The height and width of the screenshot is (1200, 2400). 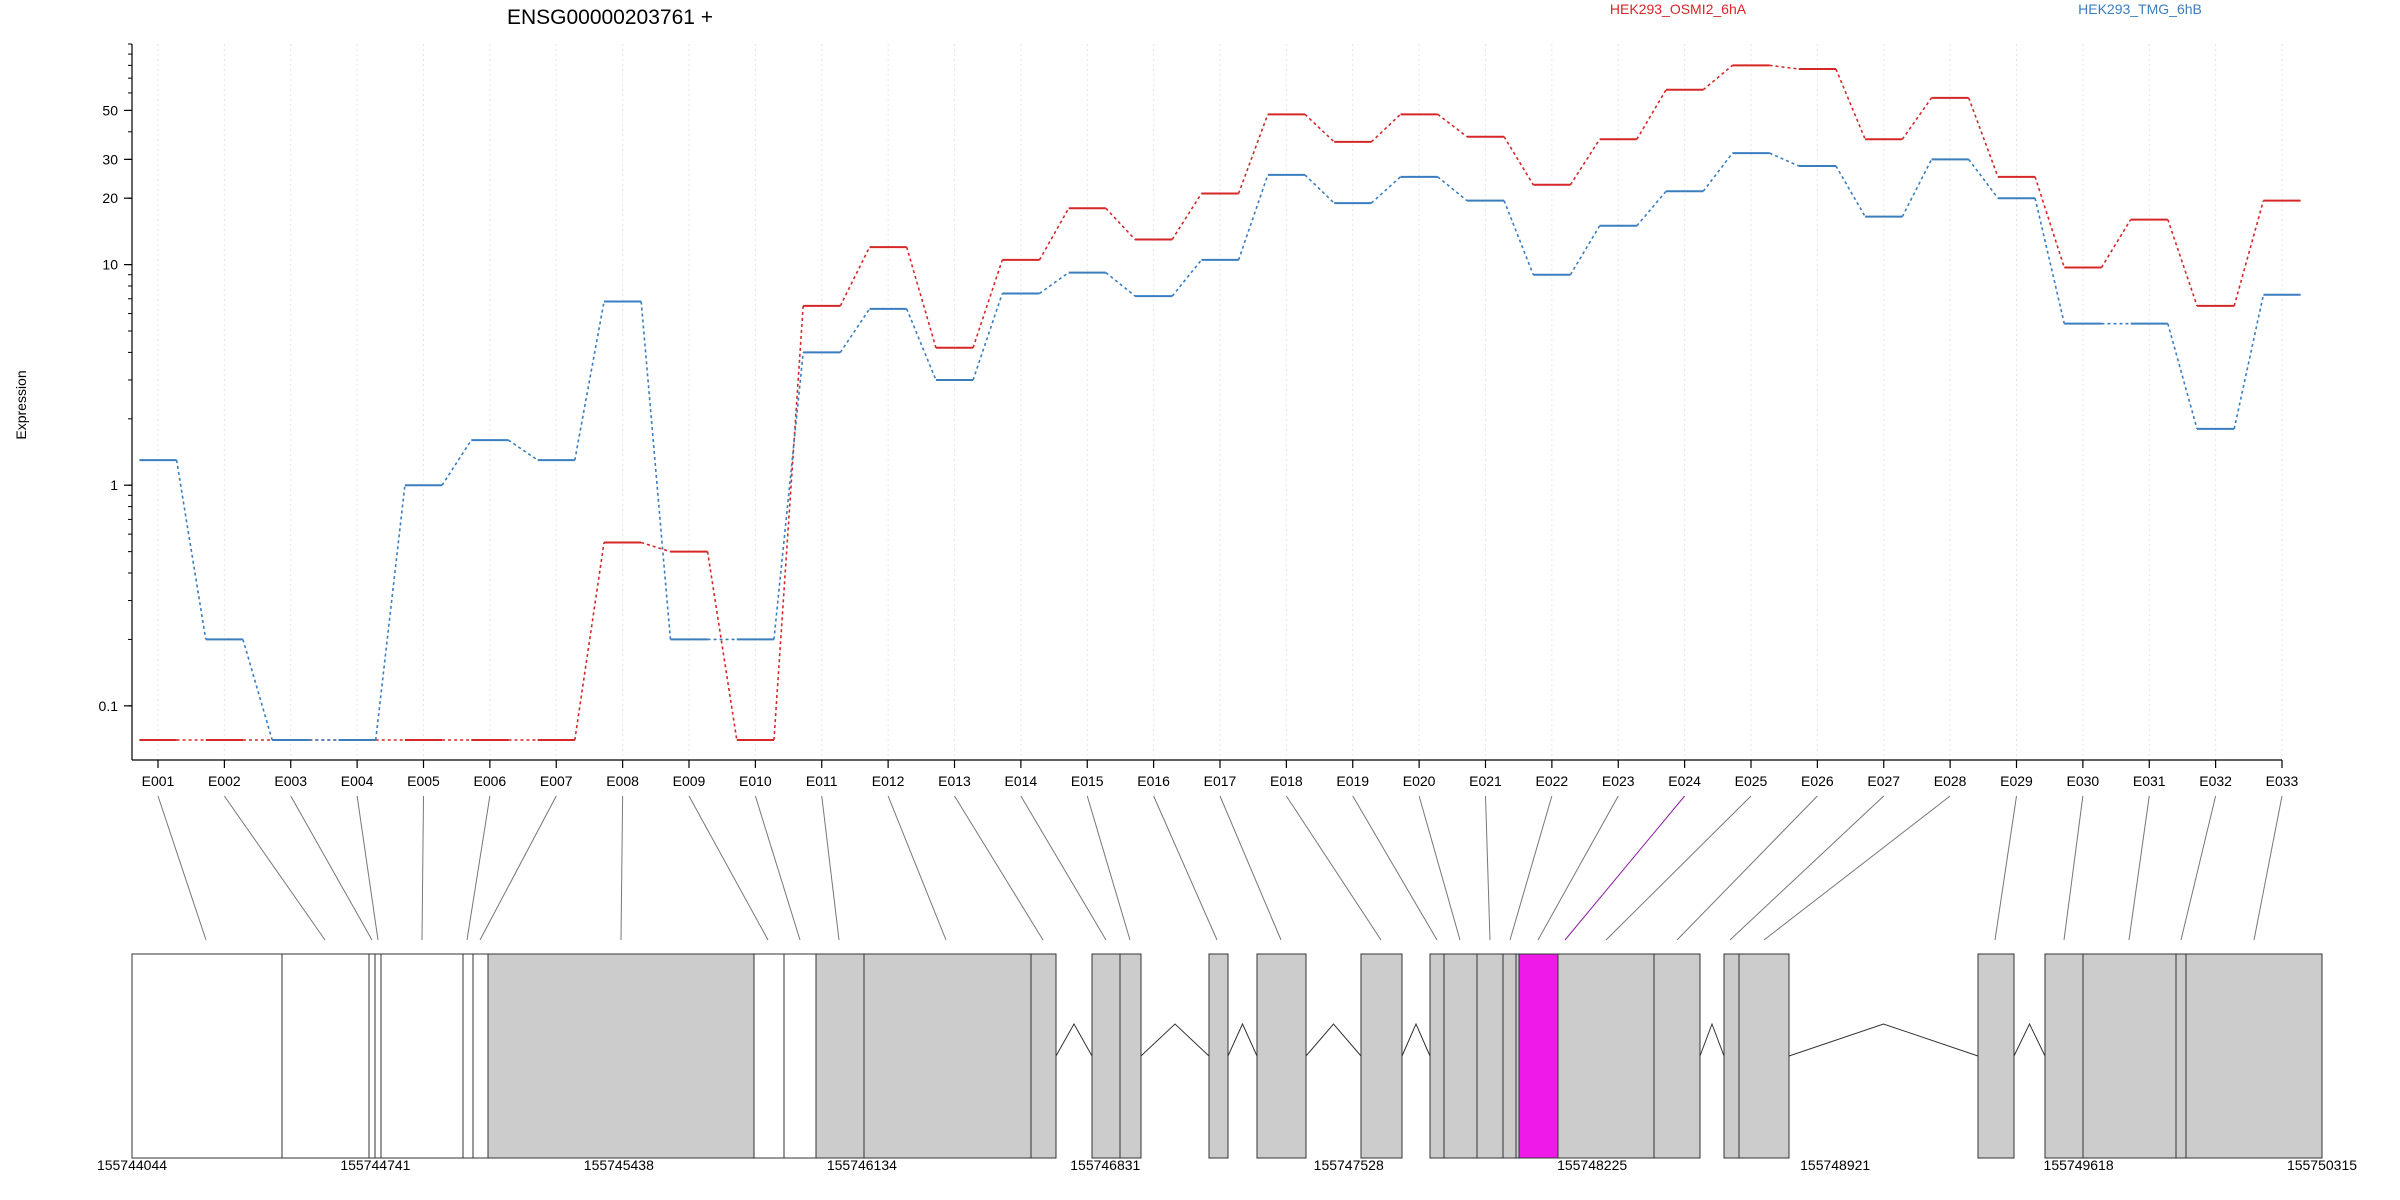 What do you see at coordinates (110, 159) in the screenshot?
I see `y-tick-label: 30` at bounding box center [110, 159].